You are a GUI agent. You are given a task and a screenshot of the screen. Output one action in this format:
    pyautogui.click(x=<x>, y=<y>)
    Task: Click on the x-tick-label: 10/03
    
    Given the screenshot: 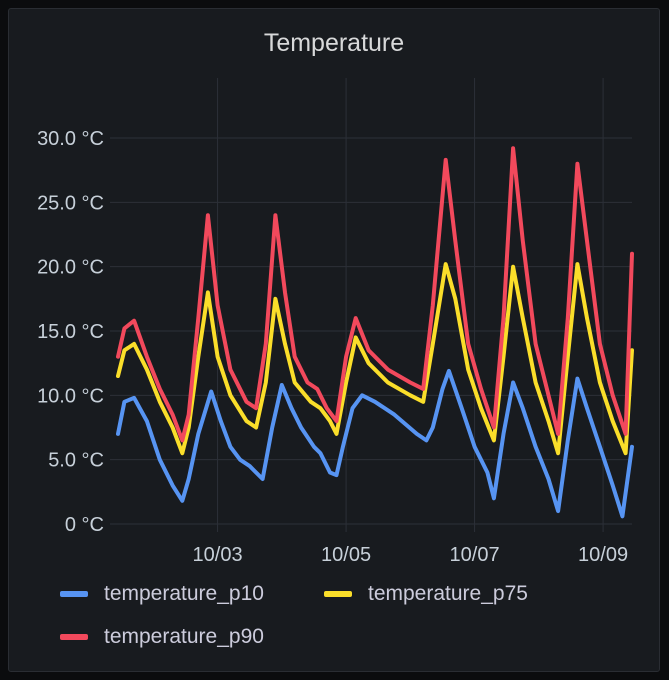 What is the action you would take?
    pyautogui.click(x=218, y=555)
    